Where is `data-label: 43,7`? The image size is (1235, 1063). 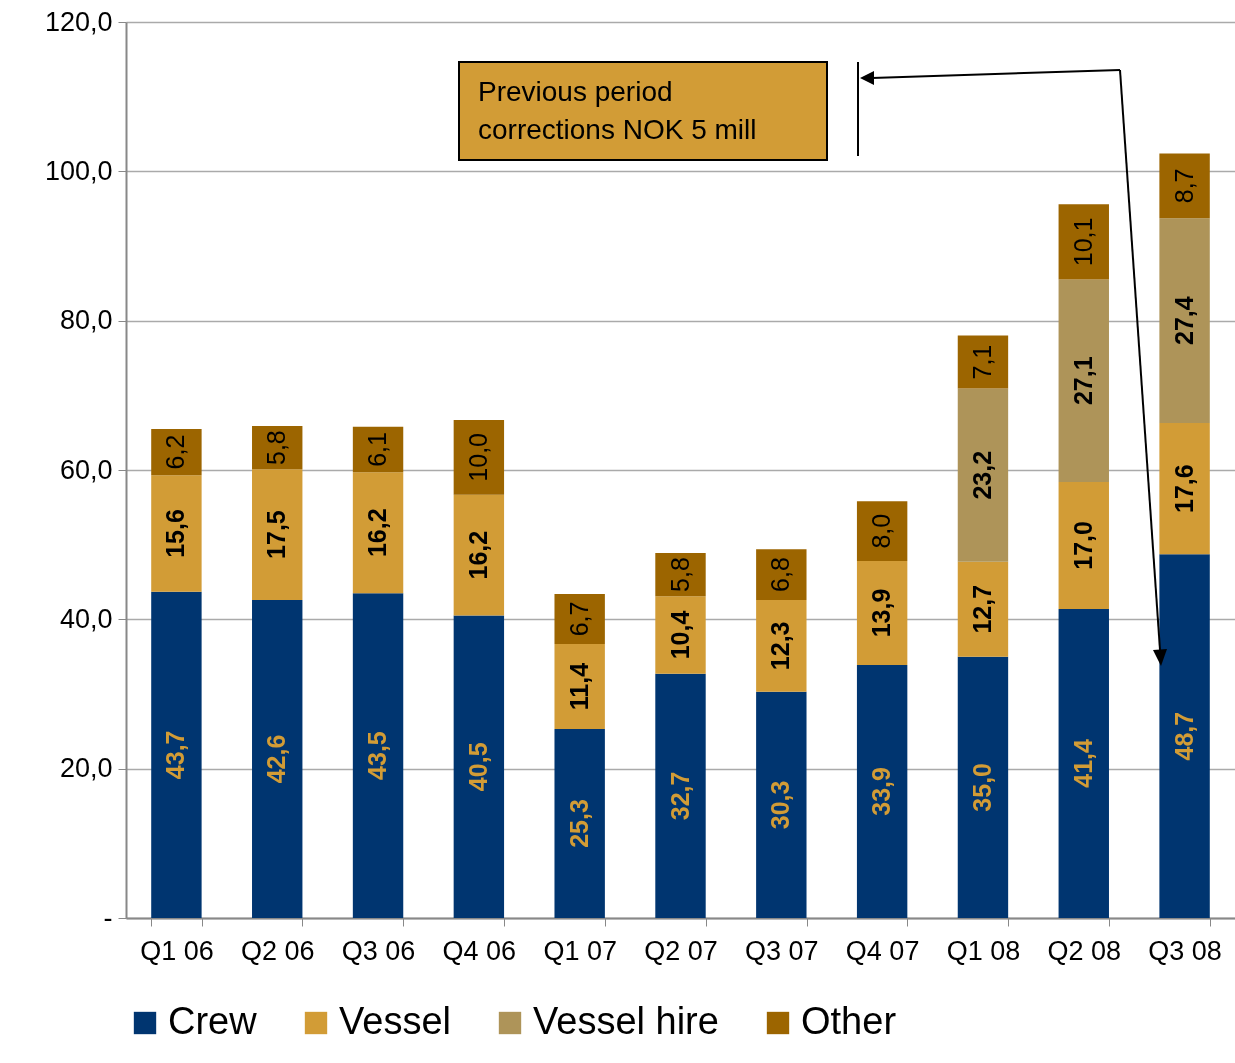 data-label: 43,7 is located at coordinates (175, 755).